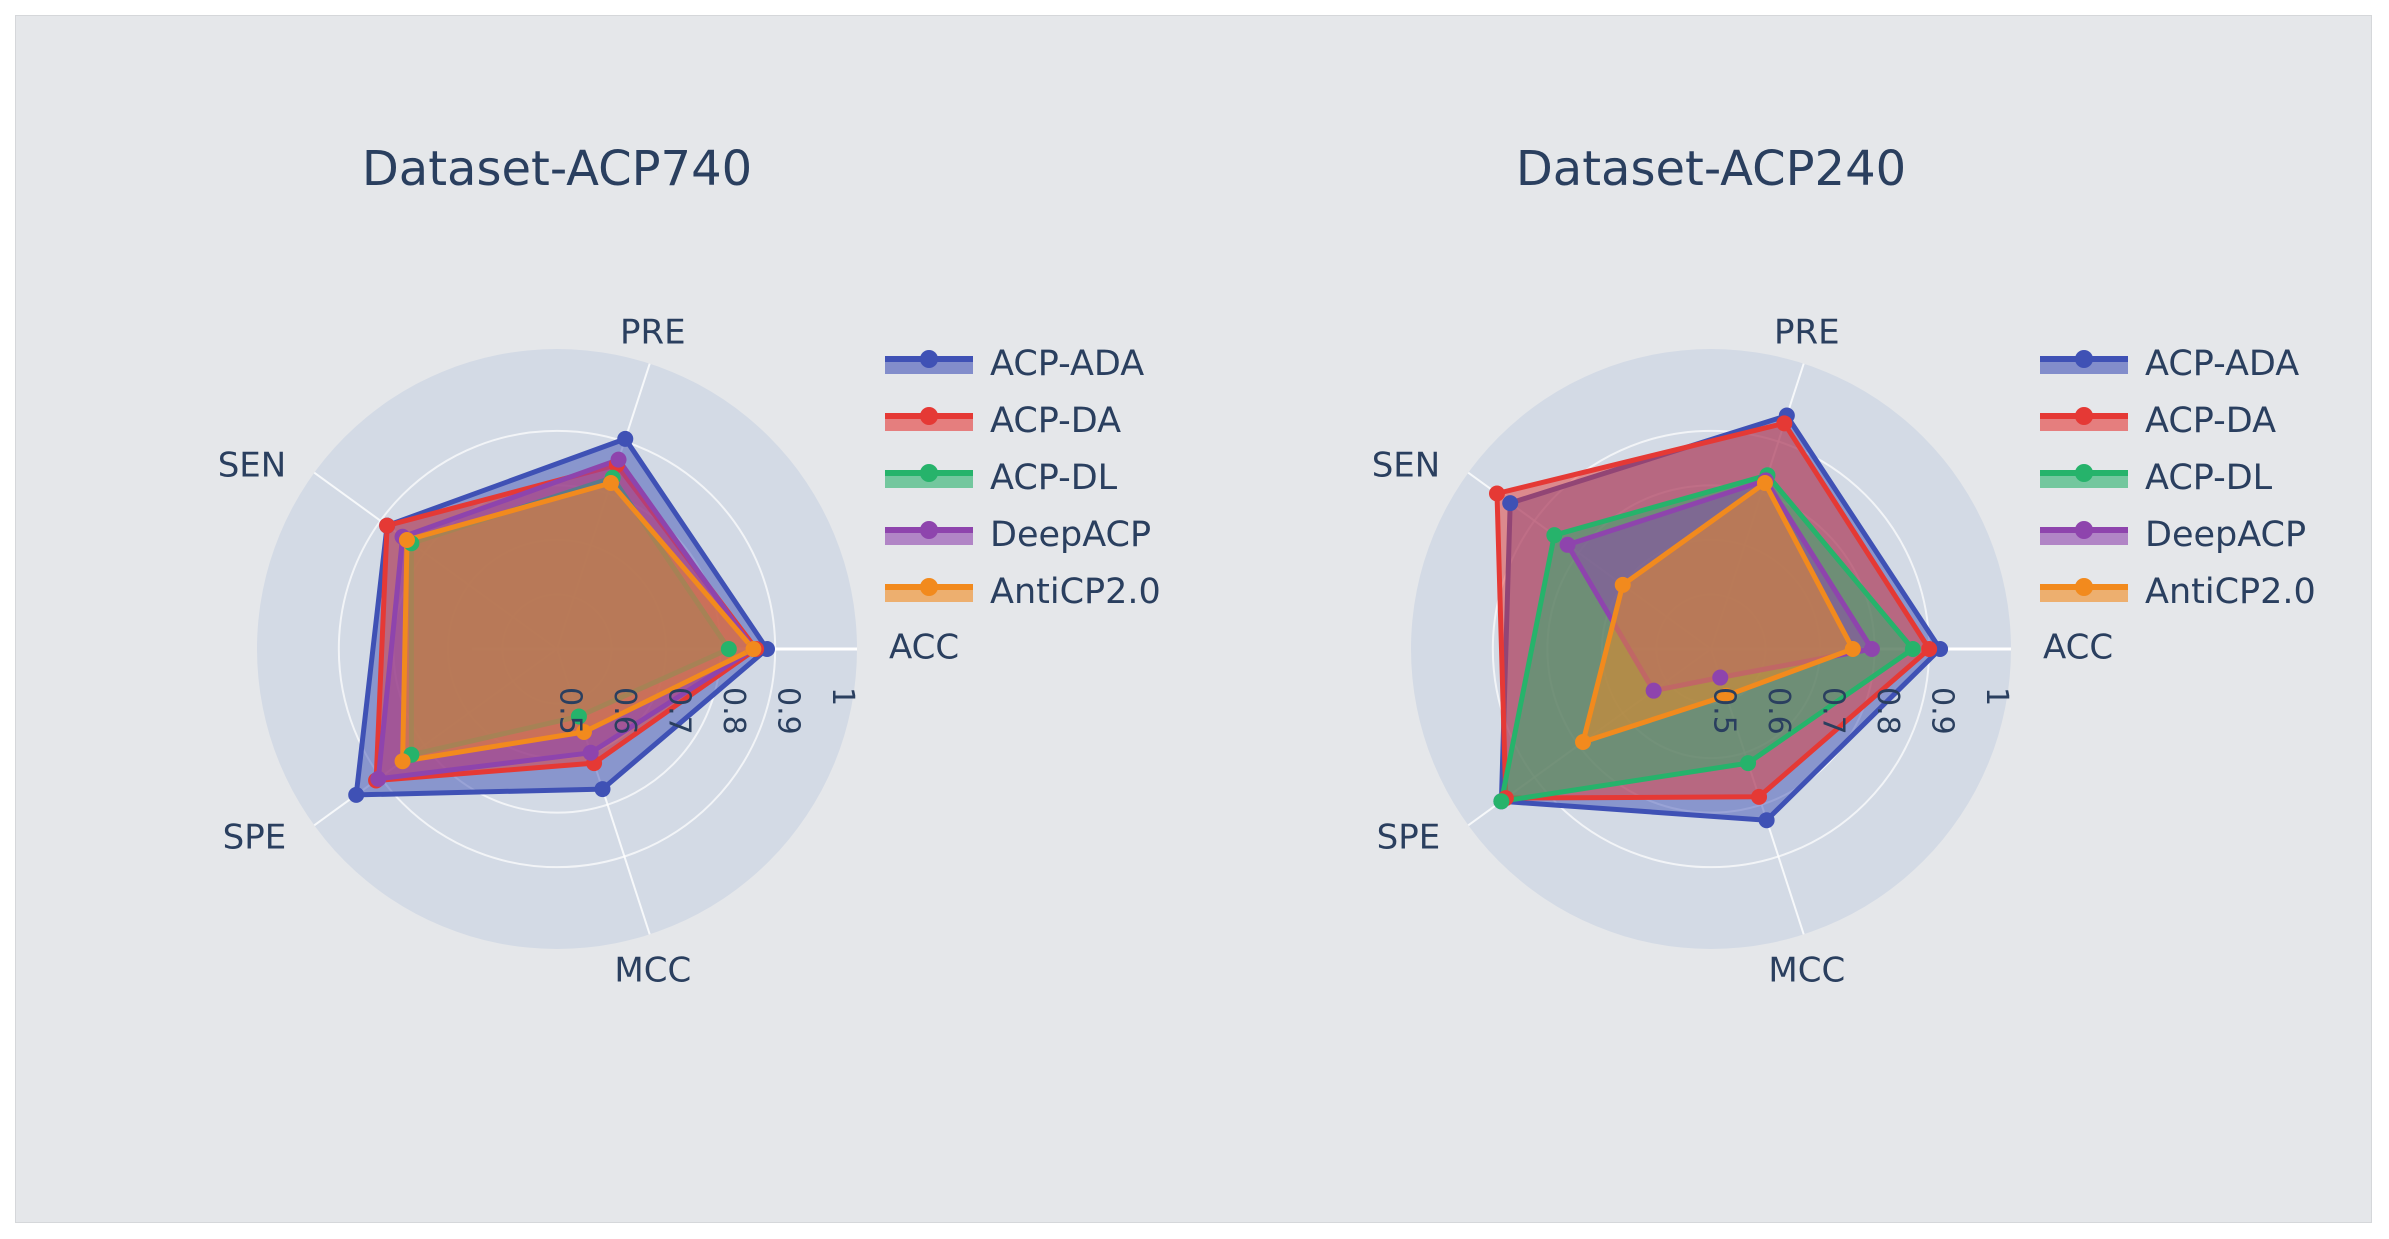 The image size is (2389, 1239). What do you see at coordinates (1711, 169) in the screenshot?
I see `chart-title: Dataset-ACP240` at bounding box center [1711, 169].